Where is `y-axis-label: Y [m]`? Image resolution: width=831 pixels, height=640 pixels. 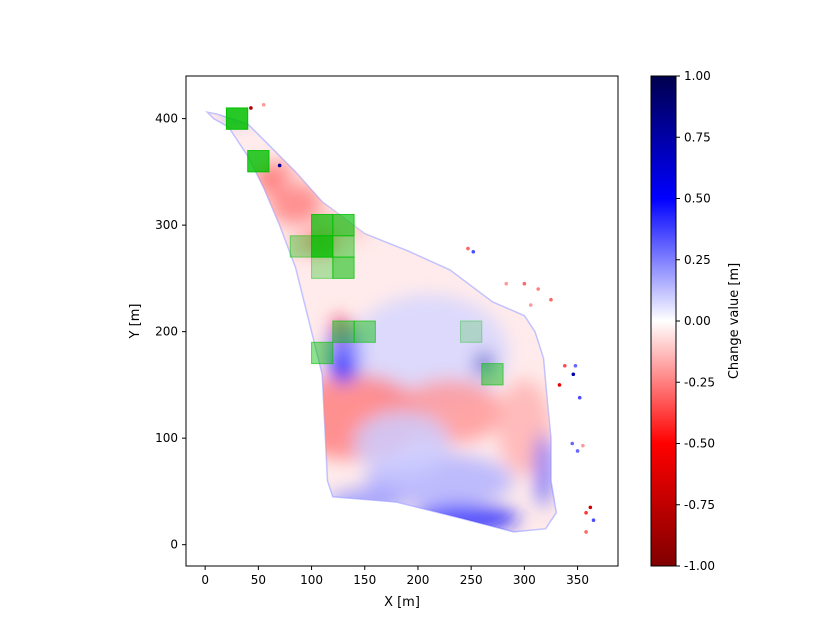
y-axis-label: Y [m] is located at coordinates (135, 322).